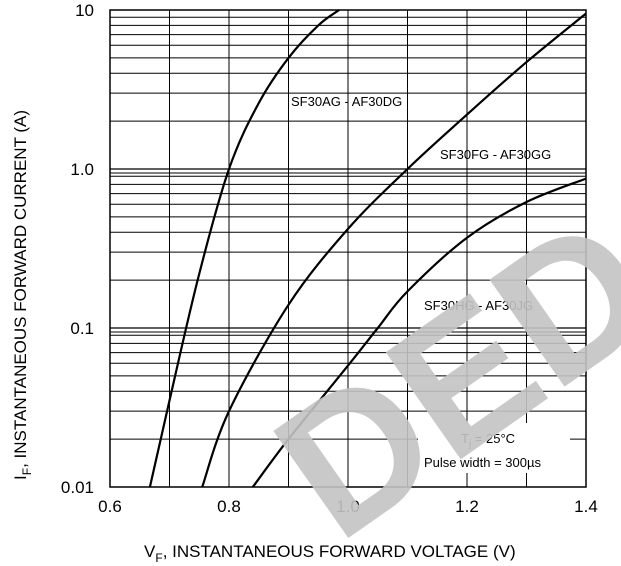 The width and height of the screenshot is (621, 566). What do you see at coordinates (77, 487) in the screenshot?
I see `y-tick-label: 0.01` at bounding box center [77, 487].